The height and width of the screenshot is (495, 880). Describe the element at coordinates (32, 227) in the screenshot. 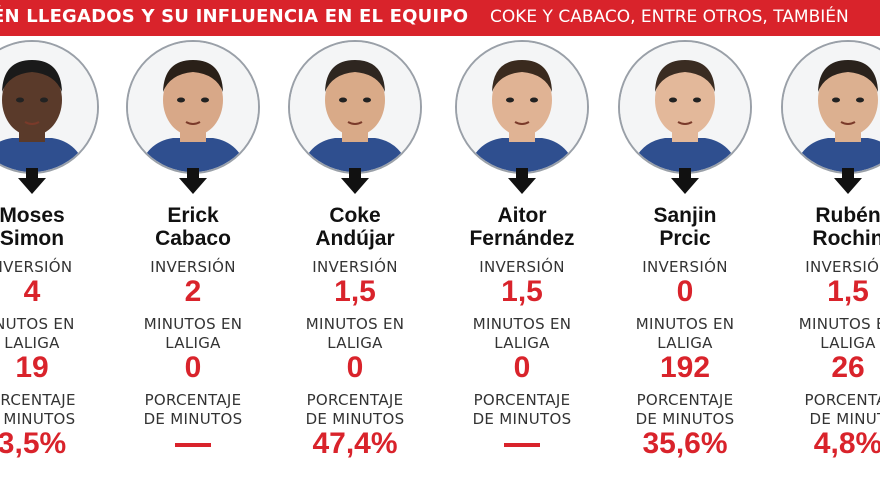

I see `player-name: Moses Simon` at that location.